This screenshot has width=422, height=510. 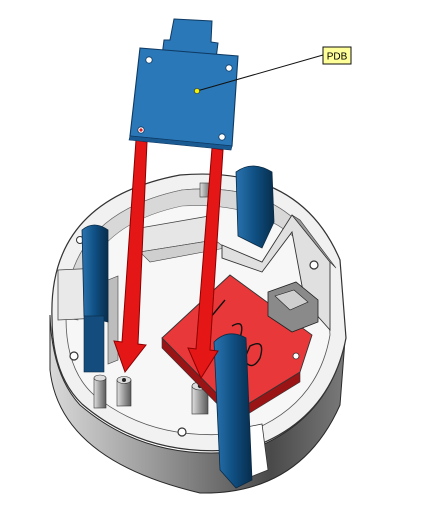 What do you see at coordinates (100, 378) in the screenshot?
I see `standoff-top` at bounding box center [100, 378].